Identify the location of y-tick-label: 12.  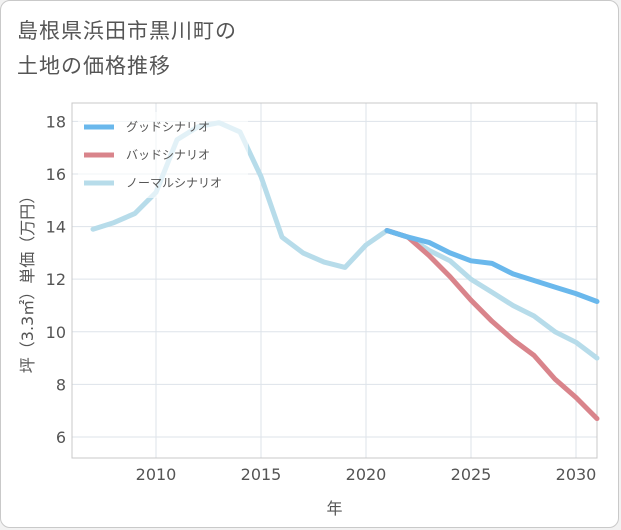
(56, 279).